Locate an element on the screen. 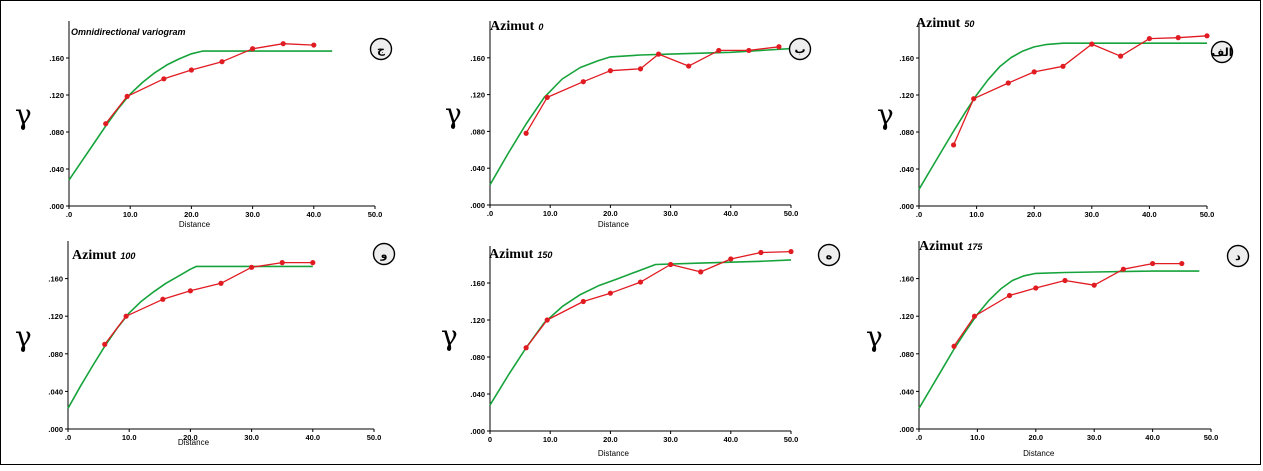 This screenshot has height=471, width=1263. panel-badge-label: ج is located at coordinates (381, 50).